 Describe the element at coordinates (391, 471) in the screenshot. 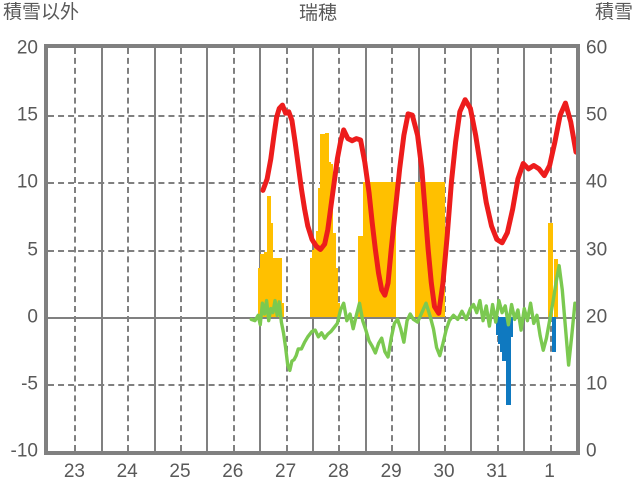

I see `x-axis-tick: 29` at that location.